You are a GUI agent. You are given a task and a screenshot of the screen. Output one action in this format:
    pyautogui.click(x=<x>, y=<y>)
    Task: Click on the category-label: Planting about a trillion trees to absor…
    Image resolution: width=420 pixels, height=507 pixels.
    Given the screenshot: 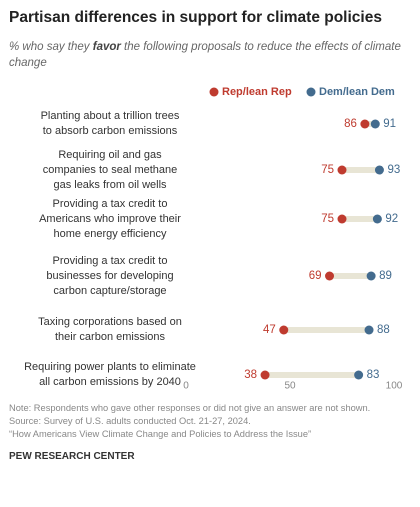 What is the action you would take?
    pyautogui.click(x=110, y=123)
    